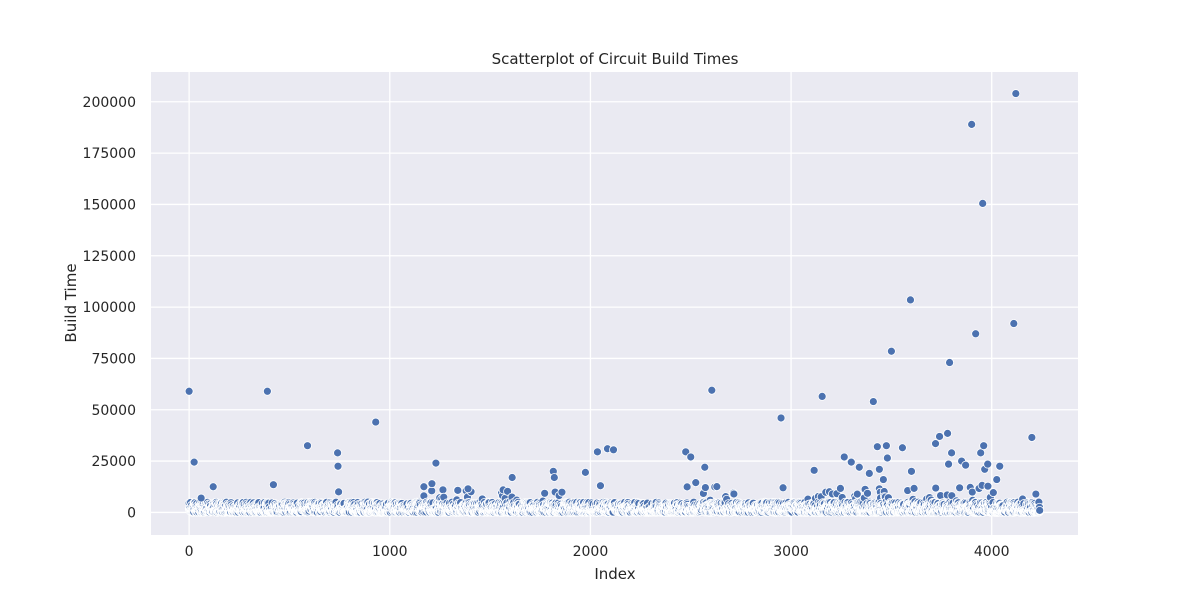  I want to click on x-tick-label: 1000, so click(390, 552).